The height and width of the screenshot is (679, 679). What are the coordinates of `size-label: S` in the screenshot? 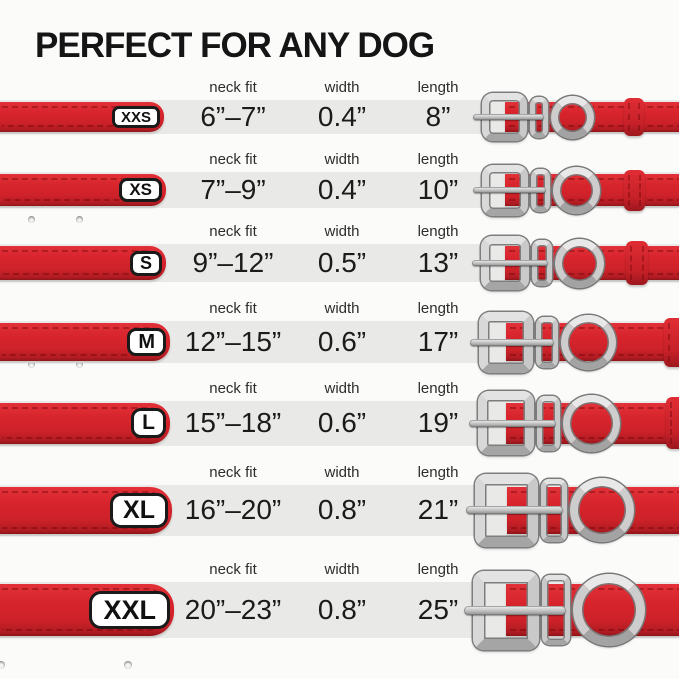 It's located at (145, 262).